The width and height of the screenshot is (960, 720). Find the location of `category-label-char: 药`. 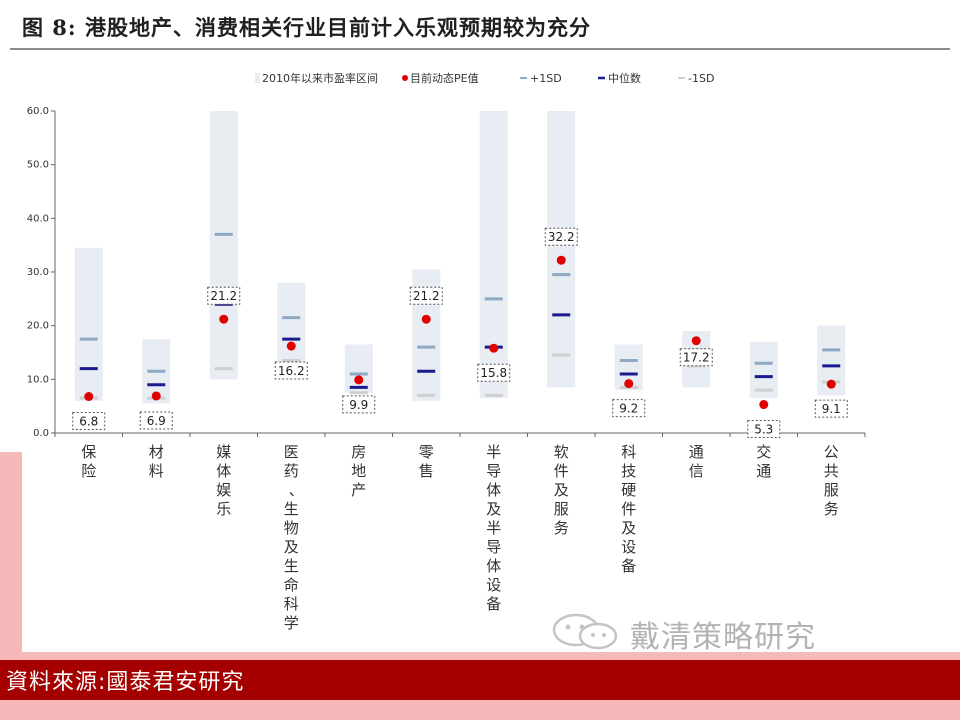

category-label-char: 药 is located at coordinates (291, 471).